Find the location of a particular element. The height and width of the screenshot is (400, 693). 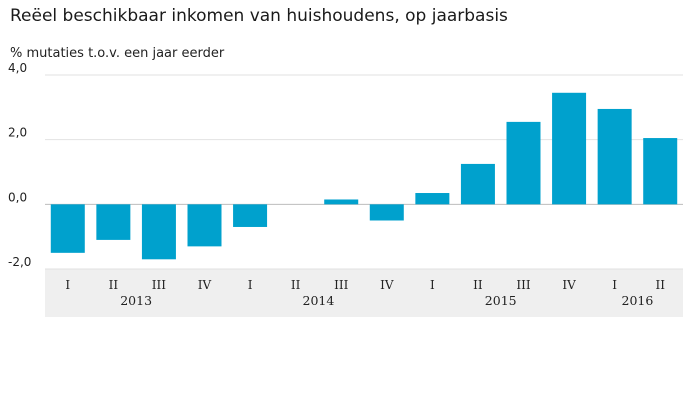

year-label: 2014 is located at coordinates (319, 300).